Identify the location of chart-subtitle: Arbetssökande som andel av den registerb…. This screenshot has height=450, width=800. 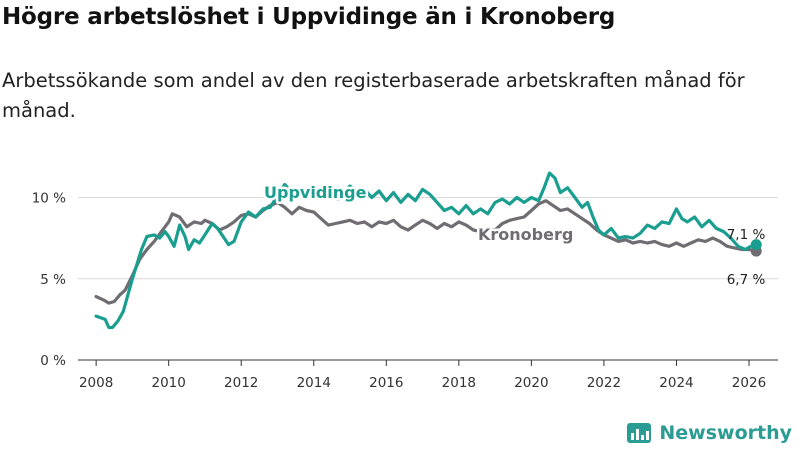
(373, 95).